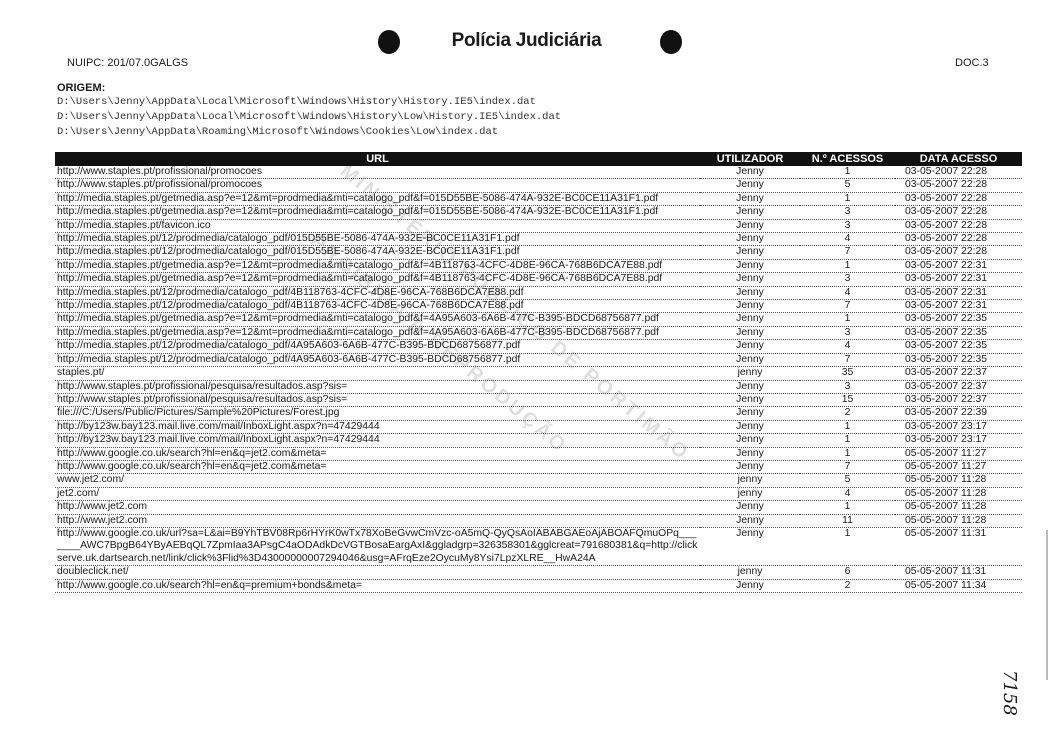  I want to click on accesses-cell: 15, so click(847, 400).